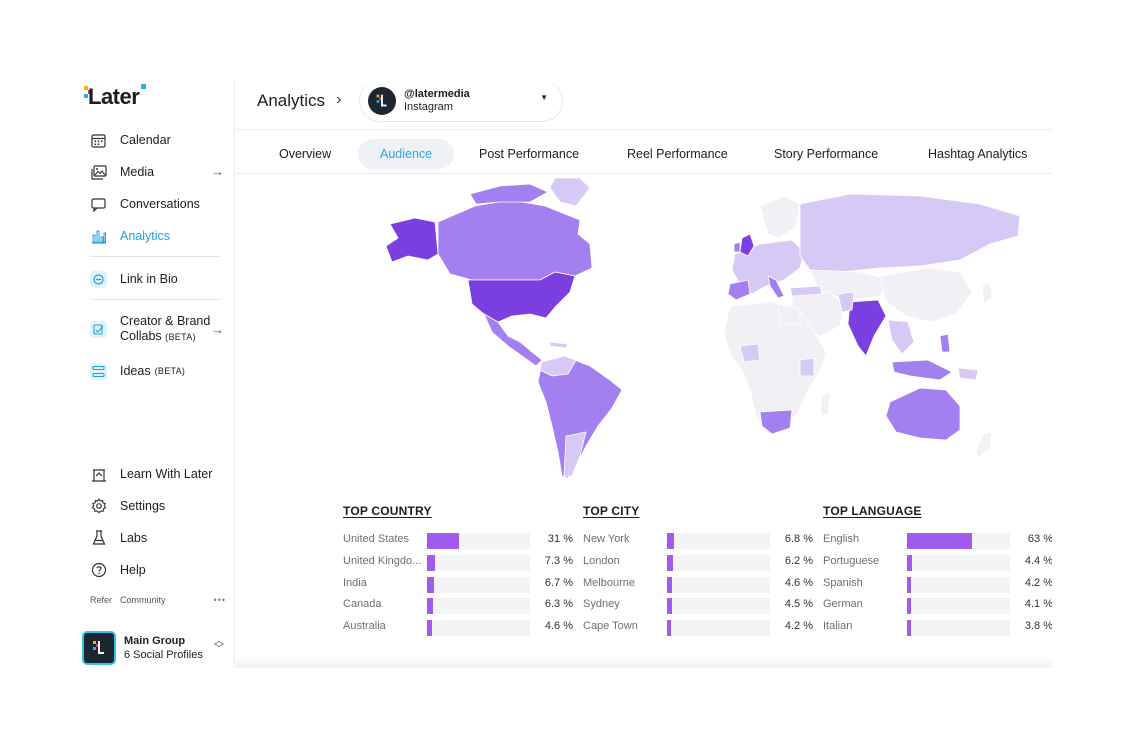 The width and height of the screenshot is (1125, 750). Describe the element at coordinates (1038, 604) in the screenshot. I see `row-value: 4.1 %` at that location.